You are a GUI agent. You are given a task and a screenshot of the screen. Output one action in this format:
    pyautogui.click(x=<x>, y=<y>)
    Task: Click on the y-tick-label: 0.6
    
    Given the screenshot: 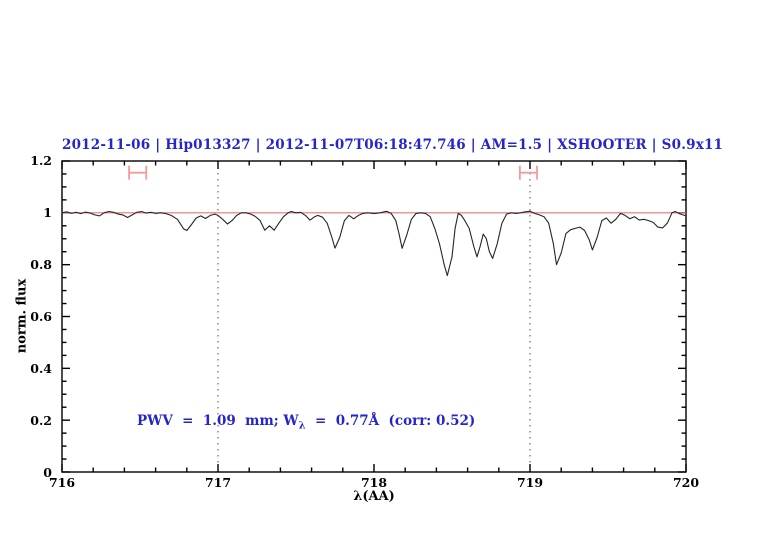 What is the action you would take?
    pyautogui.click(x=41, y=316)
    